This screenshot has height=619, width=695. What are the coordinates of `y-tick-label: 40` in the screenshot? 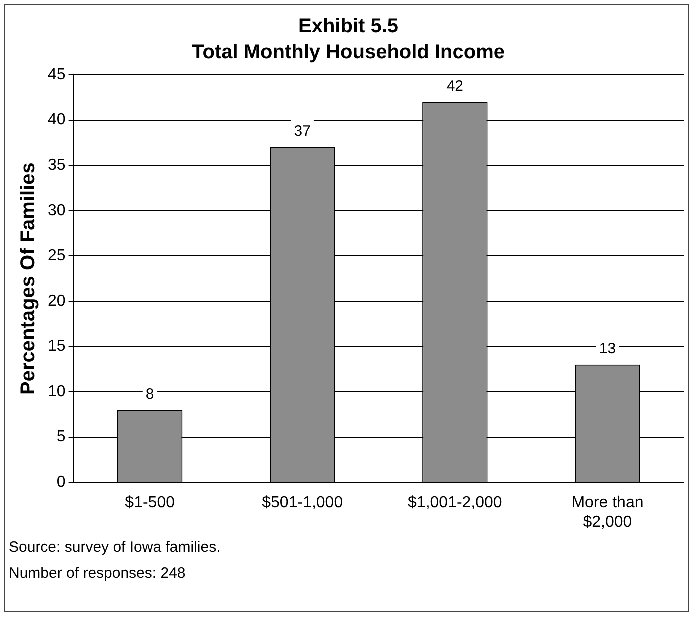 It's located at (57, 120).